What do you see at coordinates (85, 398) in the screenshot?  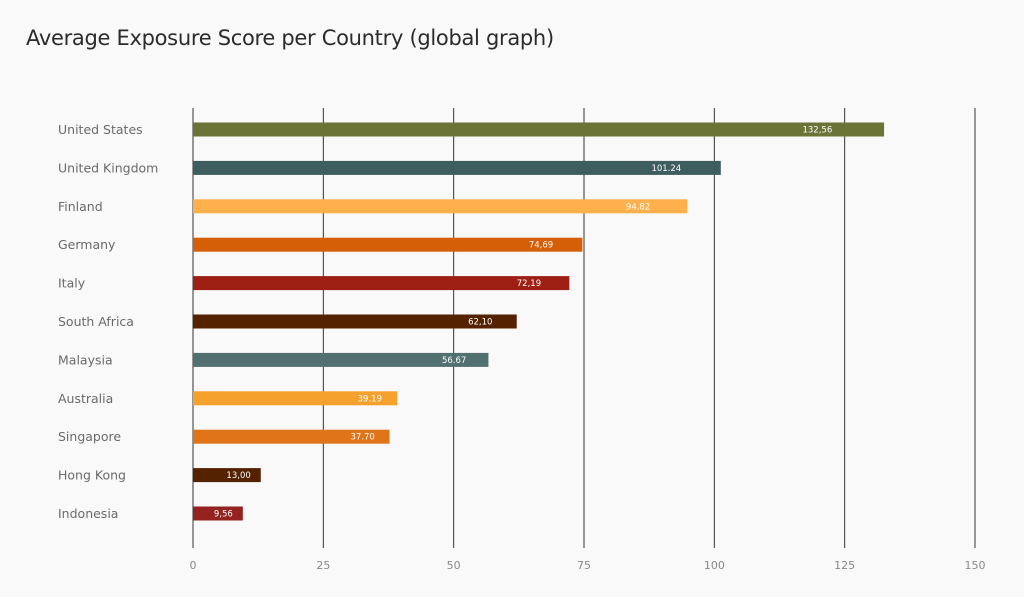 I see `category-label: Australia` at bounding box center [85, 398].